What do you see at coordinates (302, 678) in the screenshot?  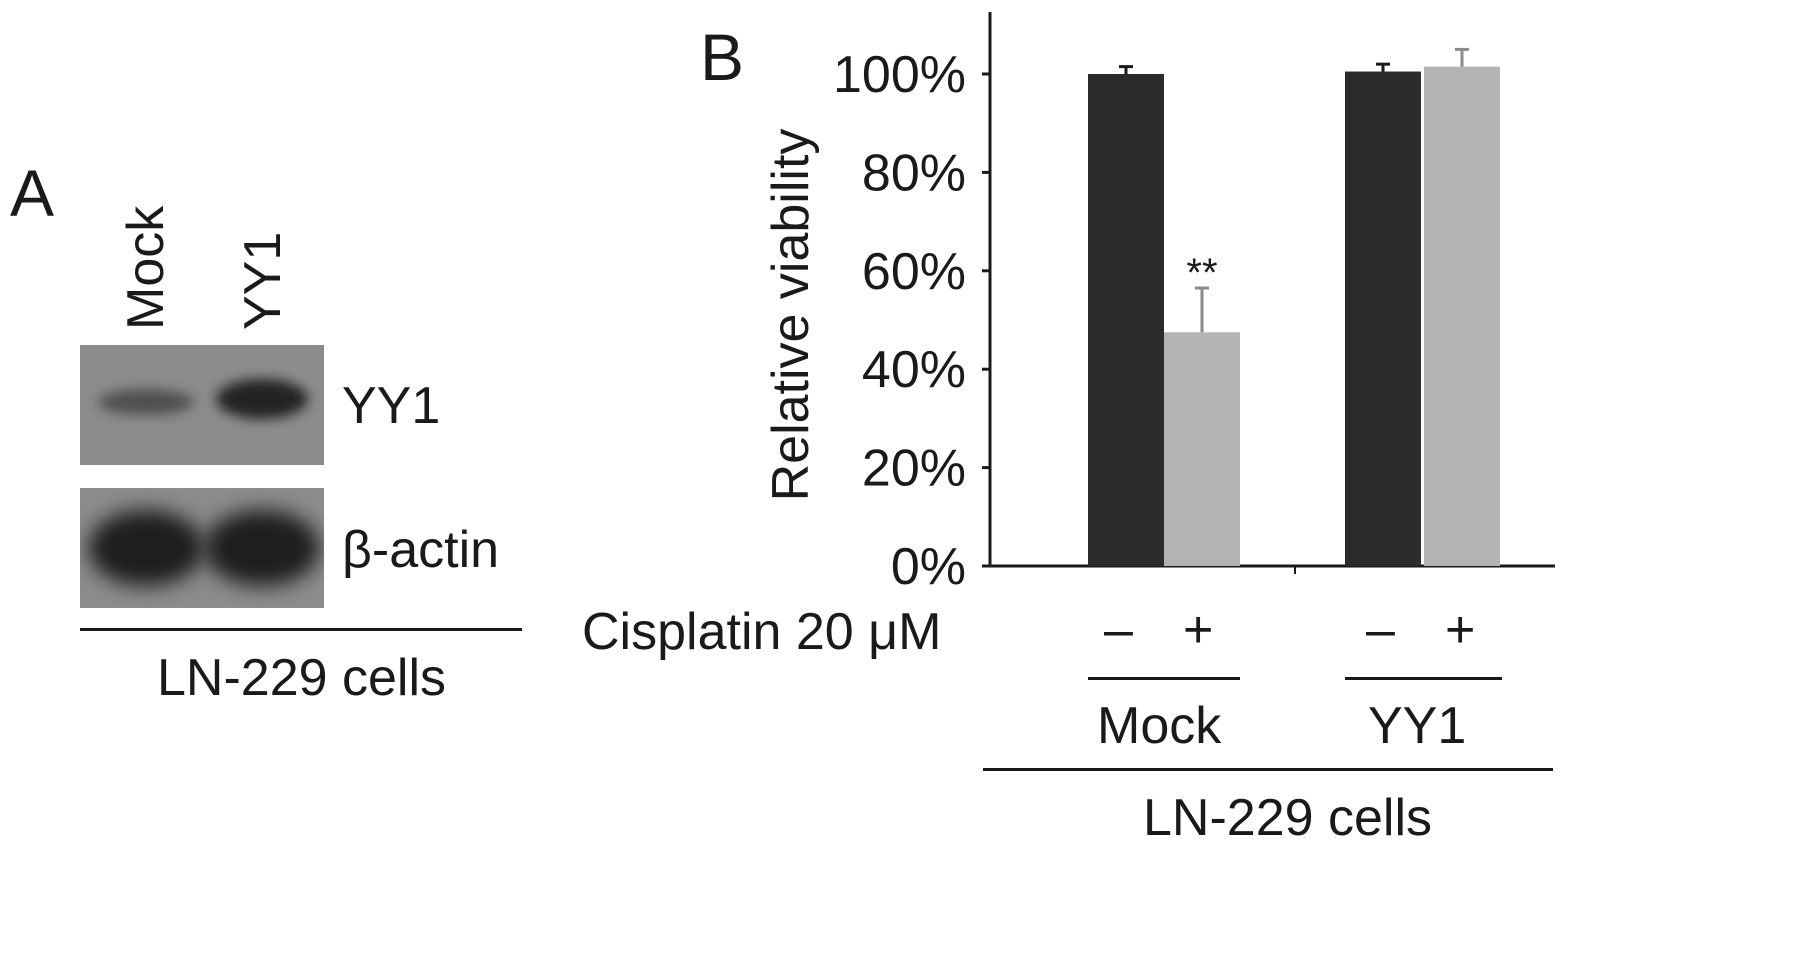 I see `panel-a-caption: LN-229 cells` at bounding box center [302, 678].